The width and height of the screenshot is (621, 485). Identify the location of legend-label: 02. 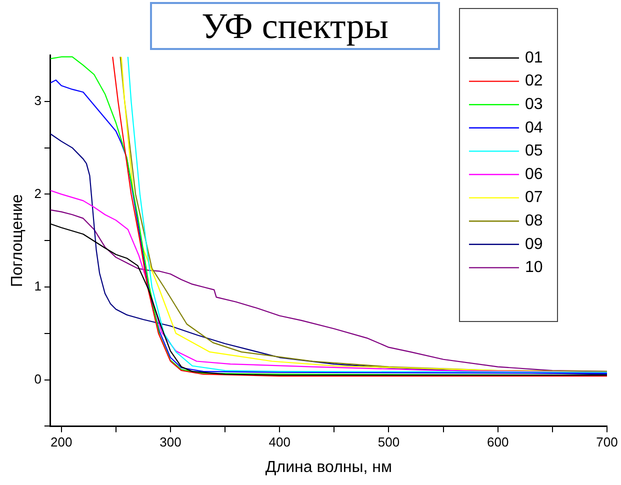
(534, 81).